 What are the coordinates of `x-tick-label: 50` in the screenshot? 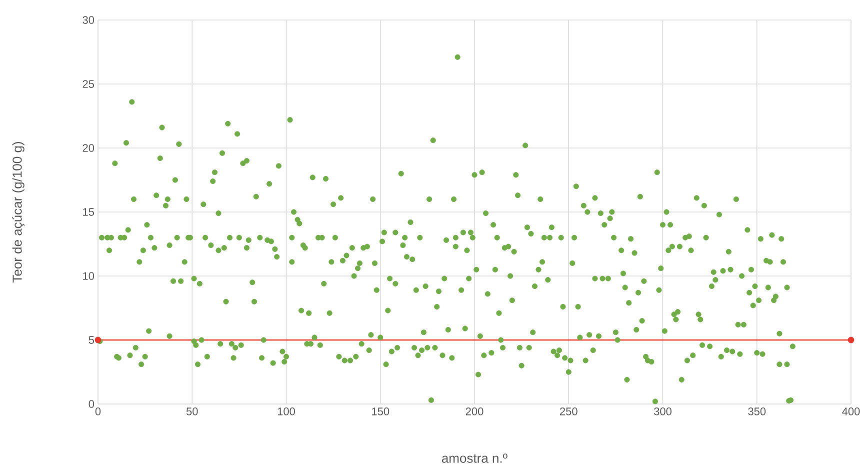 It's located at (192, 412).